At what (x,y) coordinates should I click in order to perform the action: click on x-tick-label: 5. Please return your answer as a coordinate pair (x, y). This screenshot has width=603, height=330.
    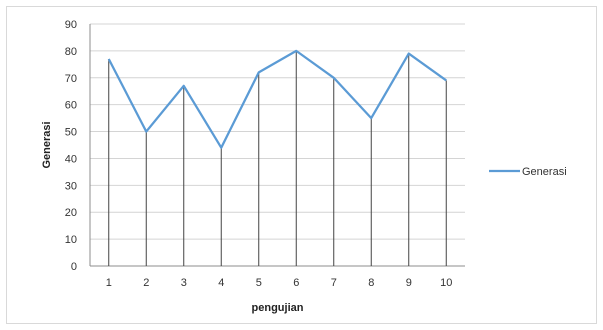
    Looking at the image, I should click on (259, 283).